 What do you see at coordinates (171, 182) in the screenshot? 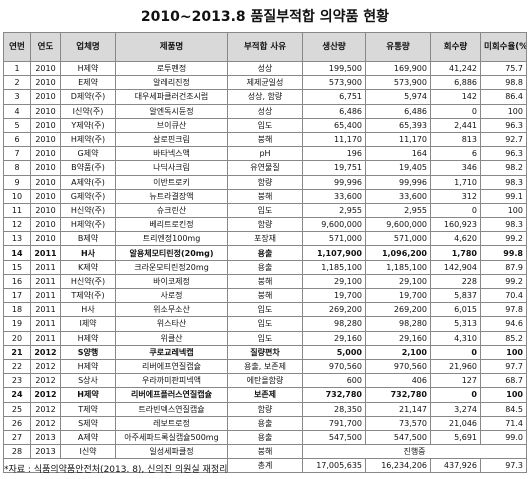
I see `table-cell: 이반트로키` at bounding box center [171, 182].